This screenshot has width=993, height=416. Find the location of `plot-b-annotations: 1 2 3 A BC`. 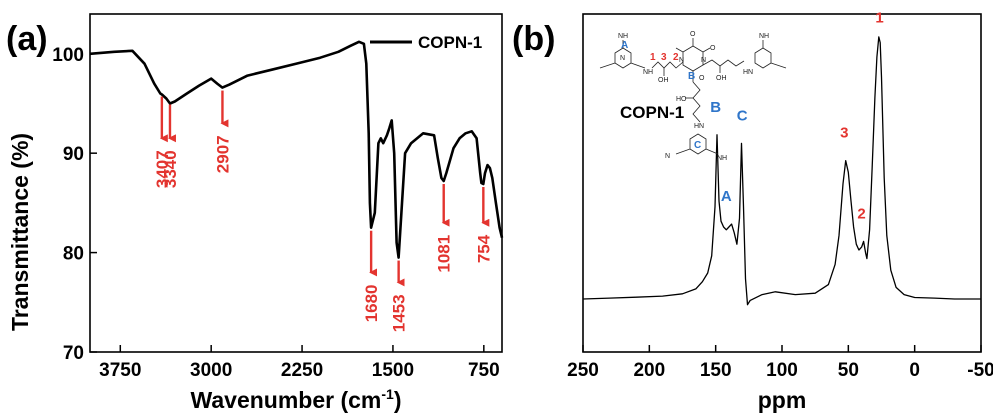

plot-b-annotations: 1 2 3 A BC is located at coordinates (796, 115).